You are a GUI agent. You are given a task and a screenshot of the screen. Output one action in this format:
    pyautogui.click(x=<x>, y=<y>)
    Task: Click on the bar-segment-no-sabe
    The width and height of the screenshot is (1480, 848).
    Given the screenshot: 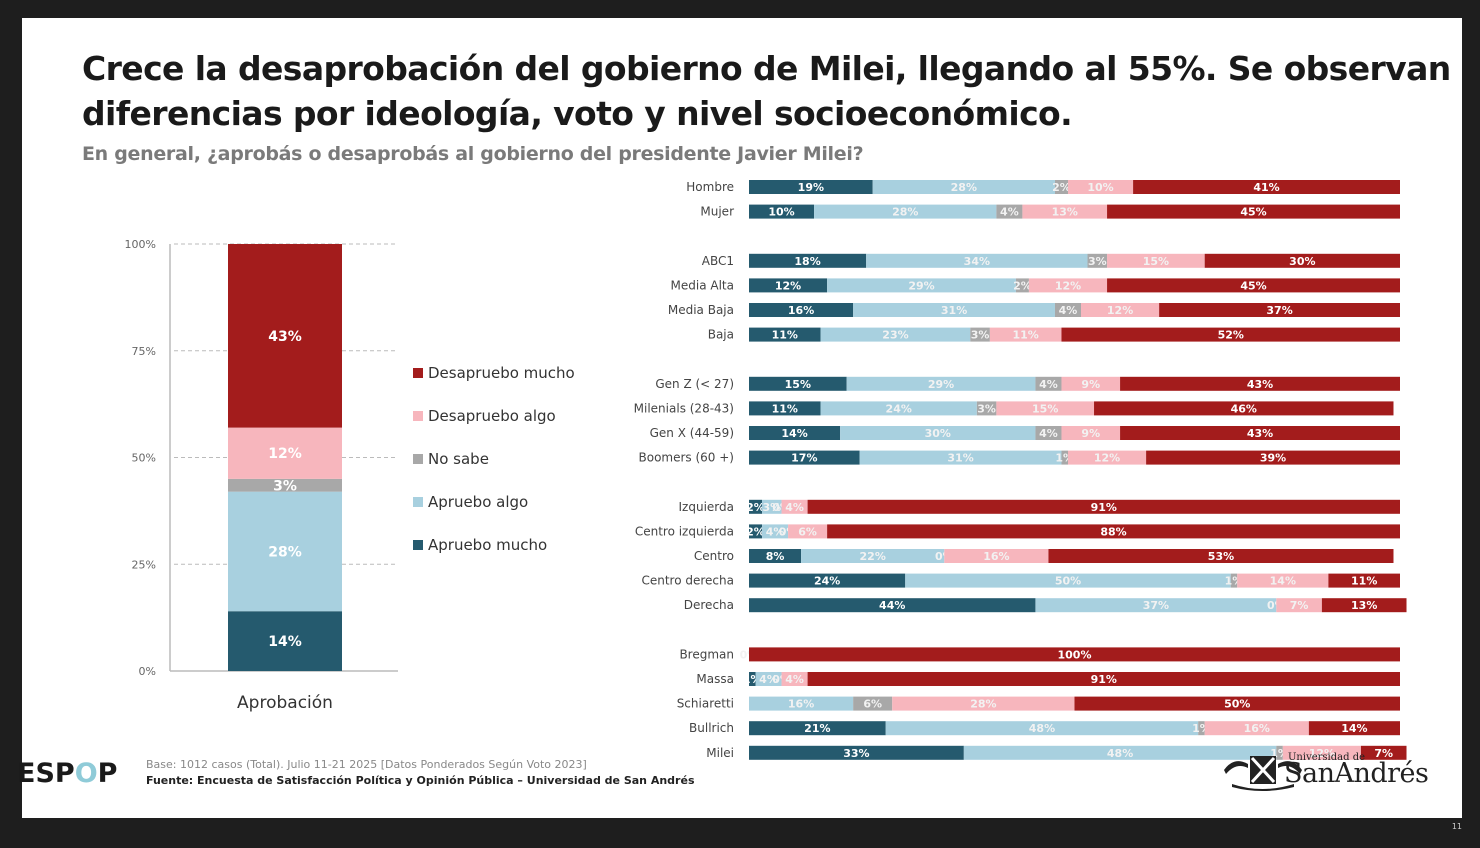 What is the action you would take?
    pyautogui.click(x=285, y=485)
    